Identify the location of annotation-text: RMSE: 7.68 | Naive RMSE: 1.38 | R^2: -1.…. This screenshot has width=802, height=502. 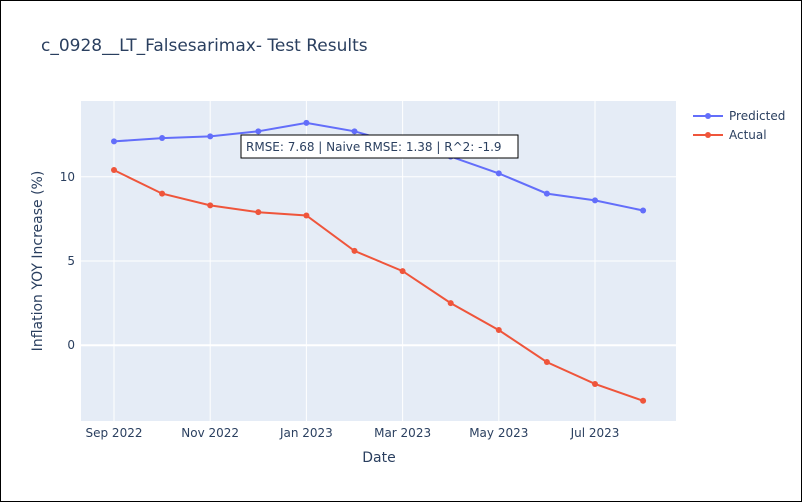
(374, 147).